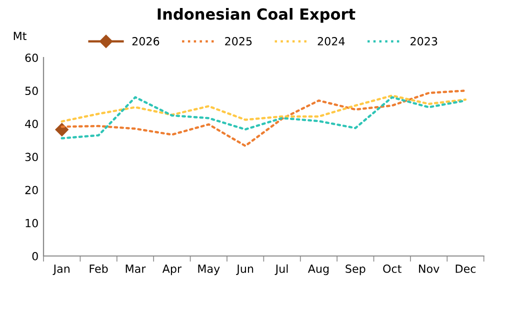  Describe the element at coordinates (331, 41) in the screenshot. I see `legend-label: 2024` at that location.